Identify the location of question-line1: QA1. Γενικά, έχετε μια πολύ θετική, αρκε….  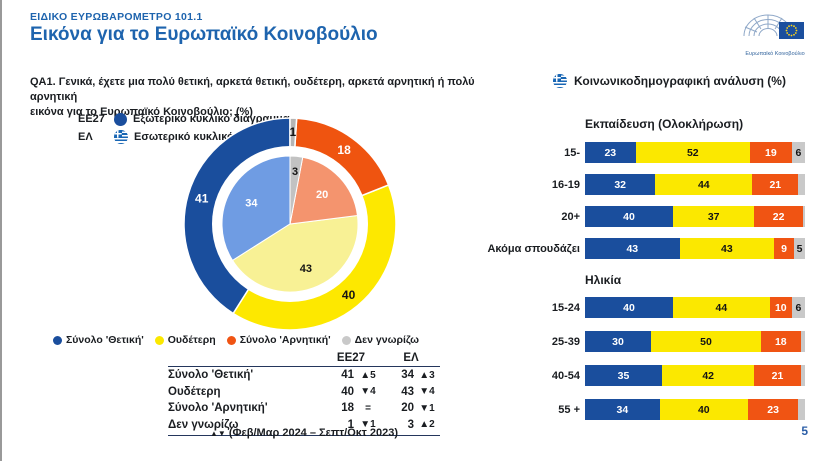
(252, 89).